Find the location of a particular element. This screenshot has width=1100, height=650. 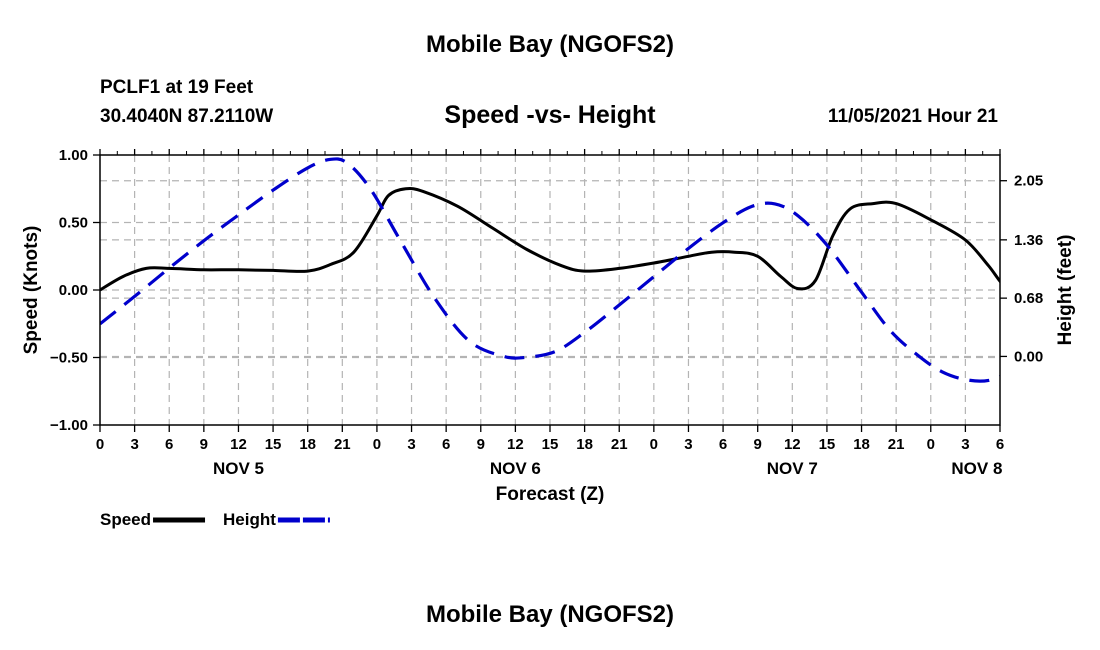

y-tick-label-right: 0.68 is located at coordinates (1028, 298).